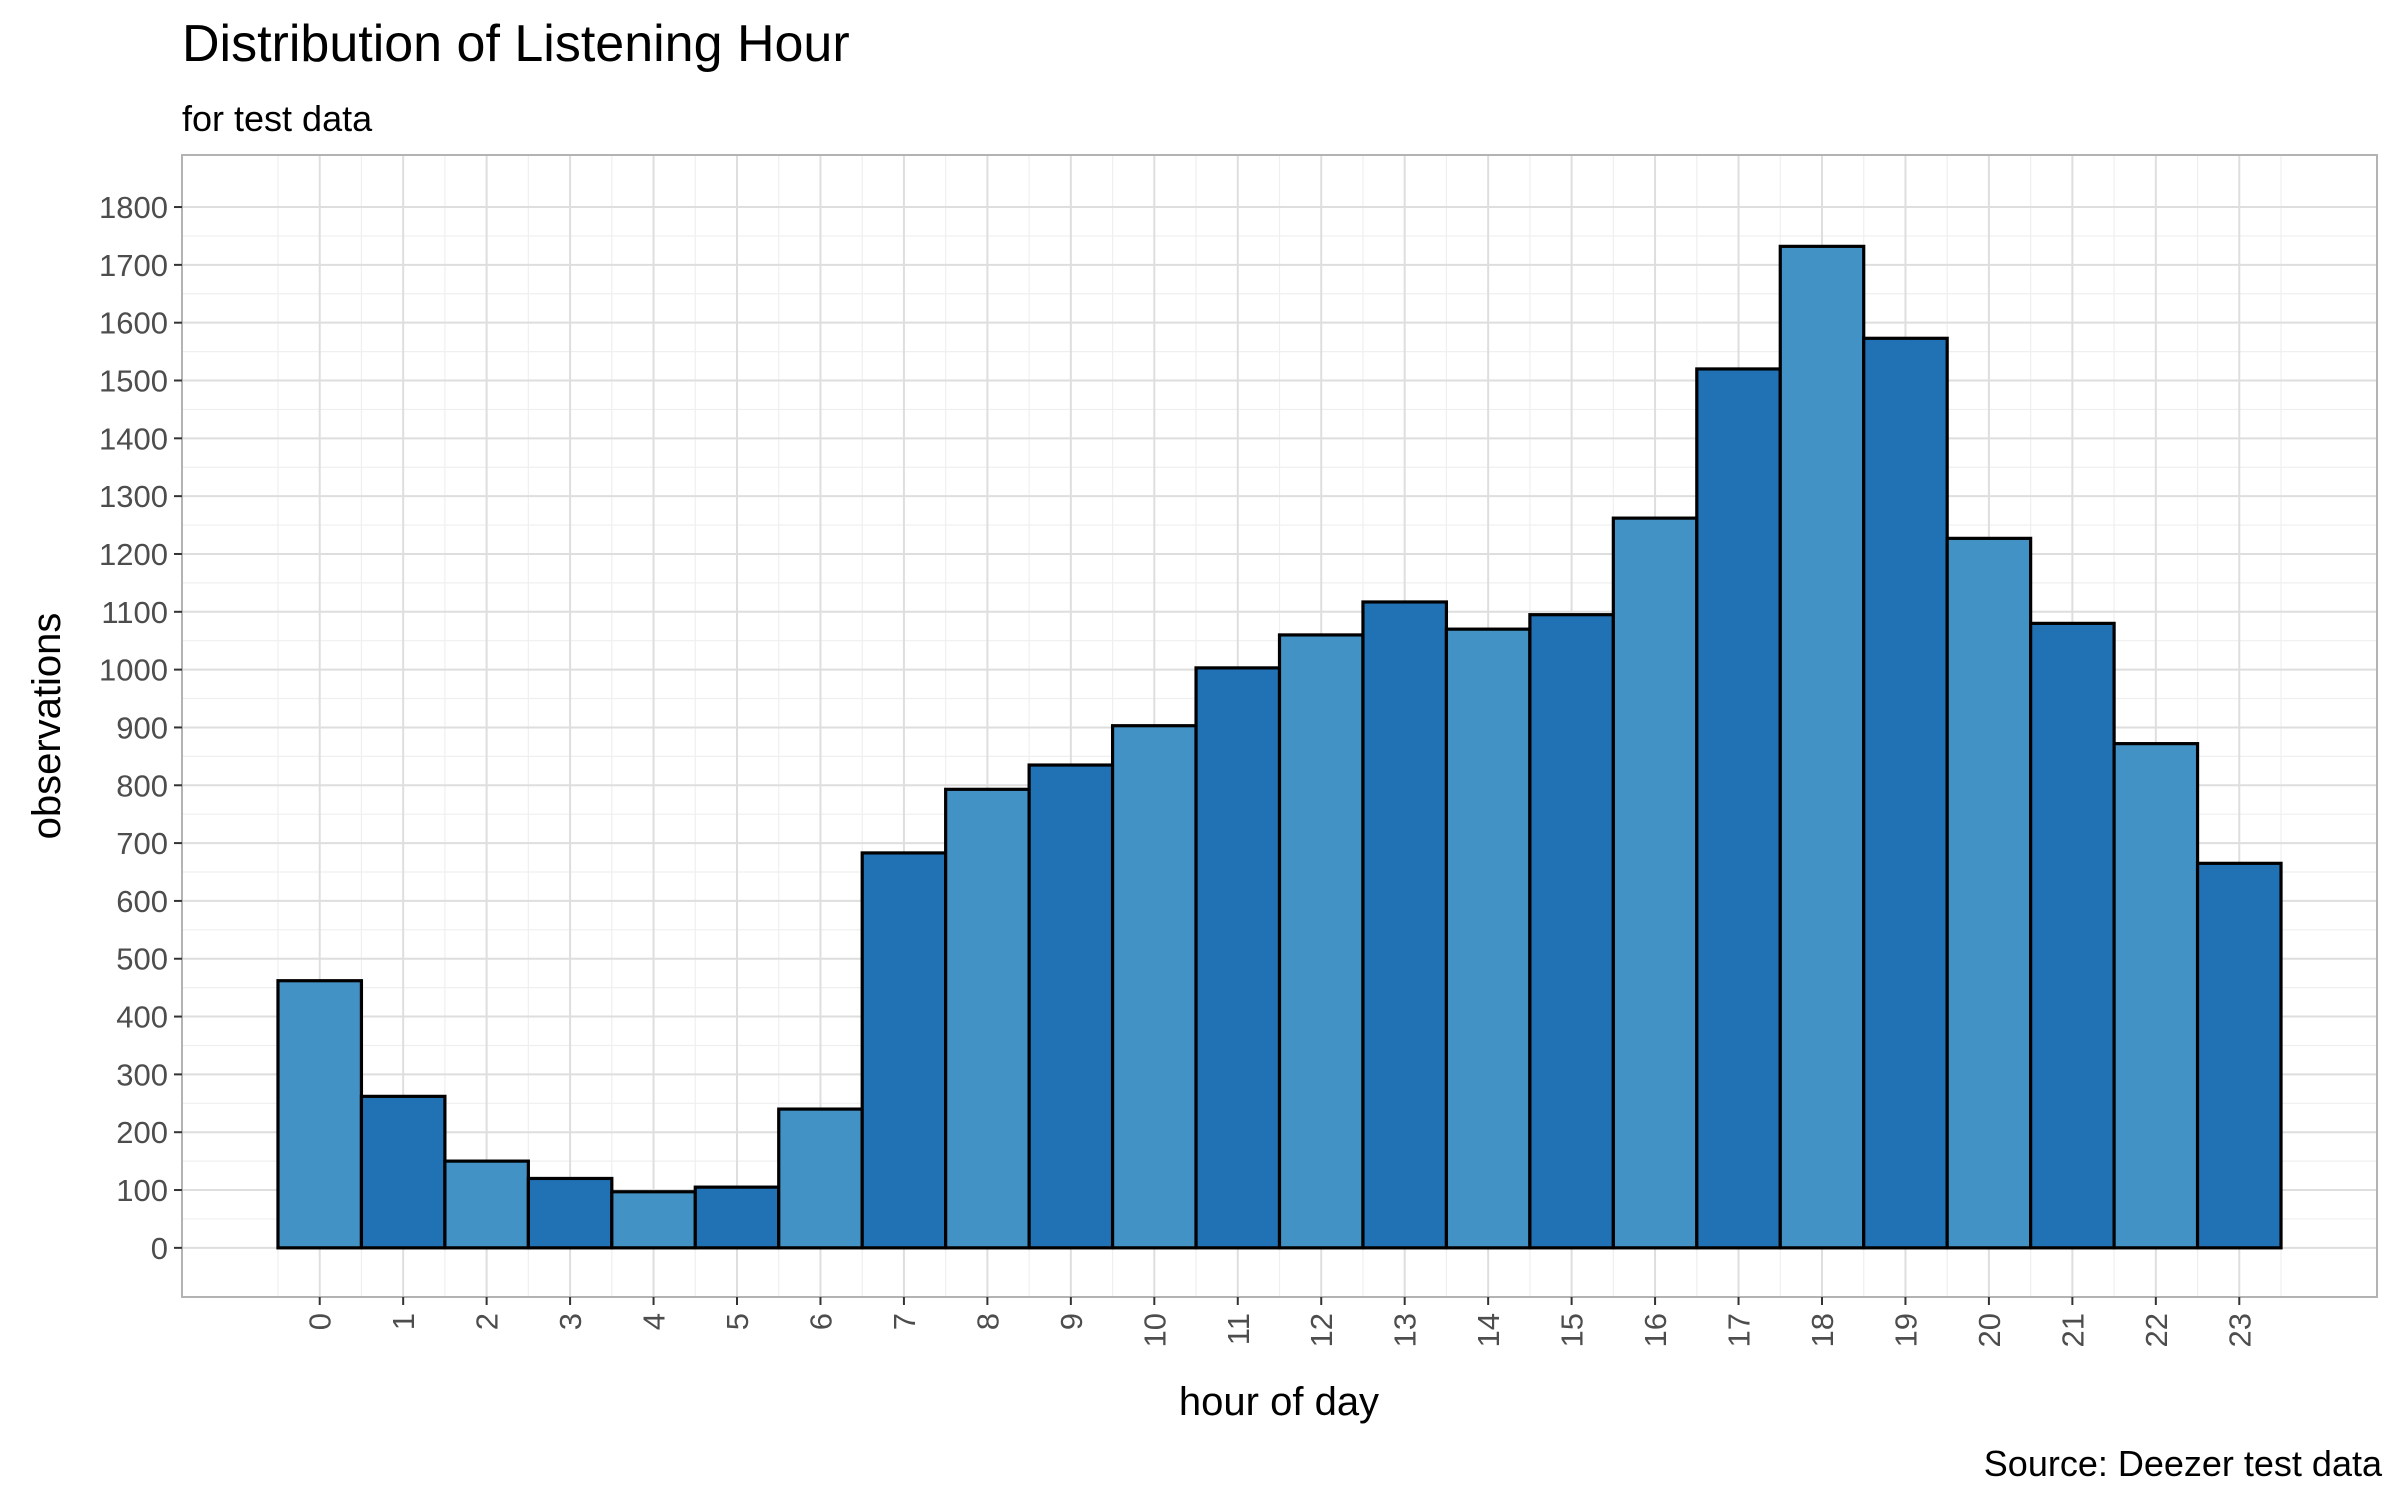 The image size is (2400, 1500). What do you see at coordinates (142, 901) in the screenshot?
I see `y-tick-label: 600` at bounding box center [142, 901].